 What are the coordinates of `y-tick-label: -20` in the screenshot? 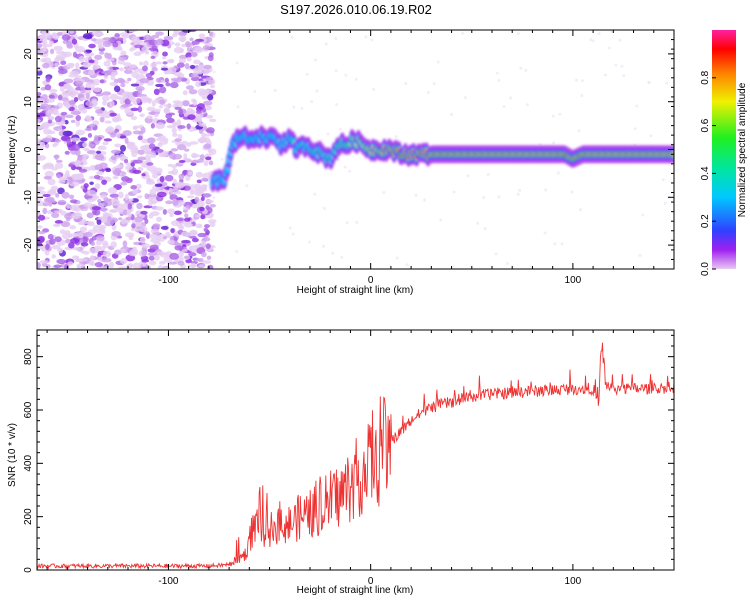 It's located at (28, 244).